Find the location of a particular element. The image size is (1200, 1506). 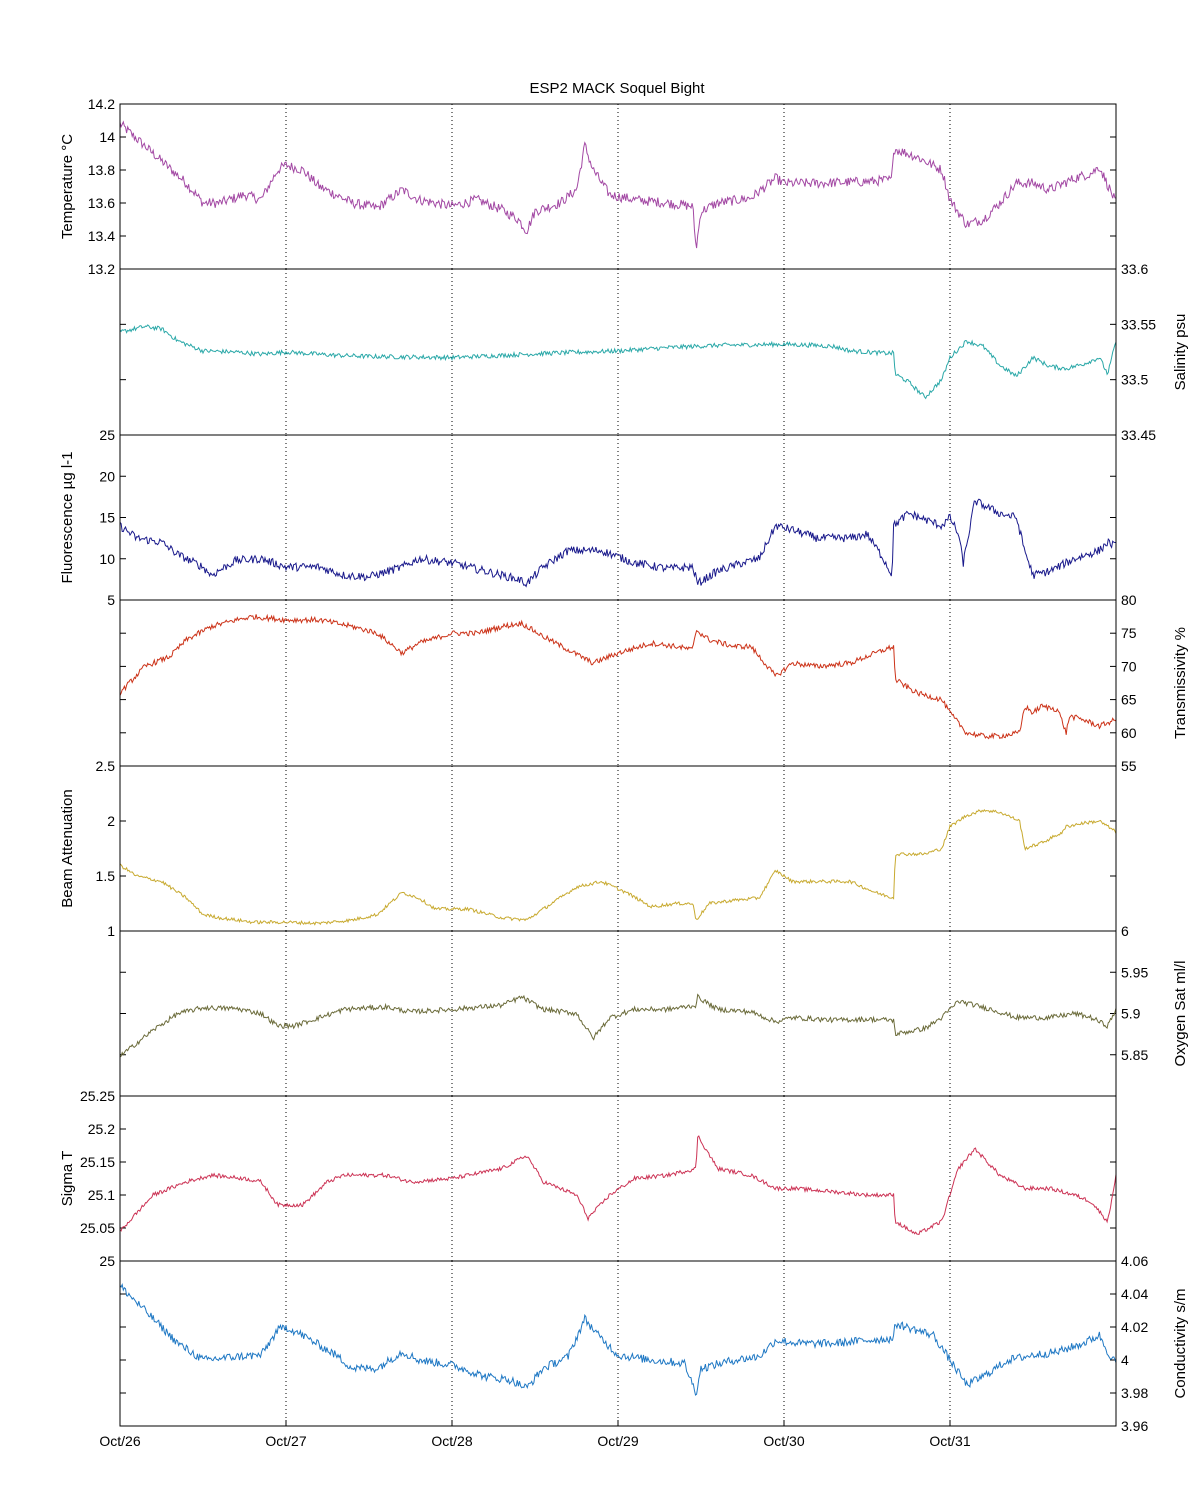

x-tick-label: Oct/28 is located at coordinates (451, 1441).